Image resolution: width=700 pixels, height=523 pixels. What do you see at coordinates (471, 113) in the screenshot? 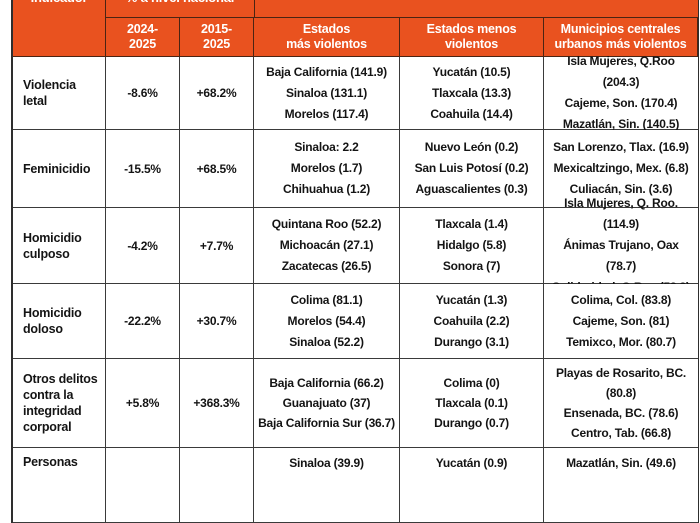
I see `state-value: Coahuila (14.4)` at bounding box center [471, 113].